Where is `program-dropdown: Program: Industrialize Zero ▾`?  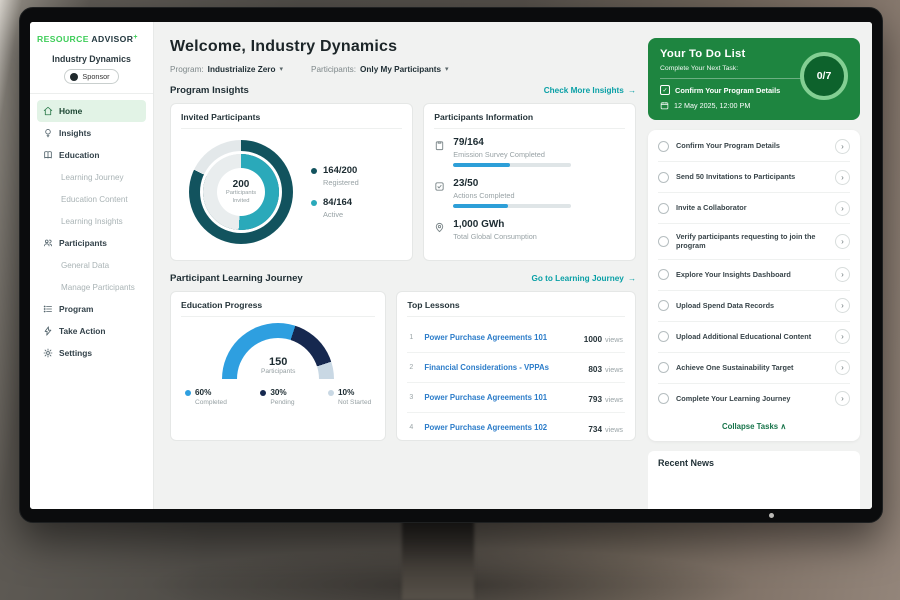
program-dropdown: Program: Industrialize Zero ▾ is located at coordinates (226, 69).